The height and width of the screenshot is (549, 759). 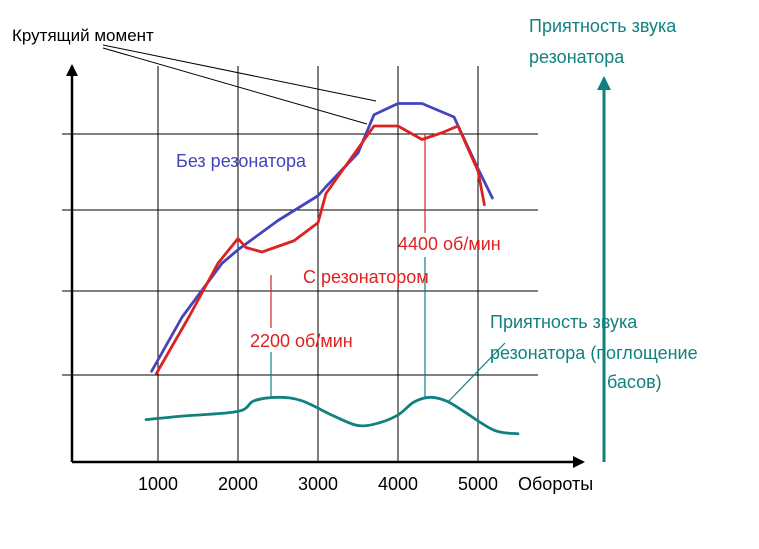 What do you see at coordinates (398, 484) in the screenshot?
I see `x-tick-label-4000: 4000` at bounding box center [398, 484].